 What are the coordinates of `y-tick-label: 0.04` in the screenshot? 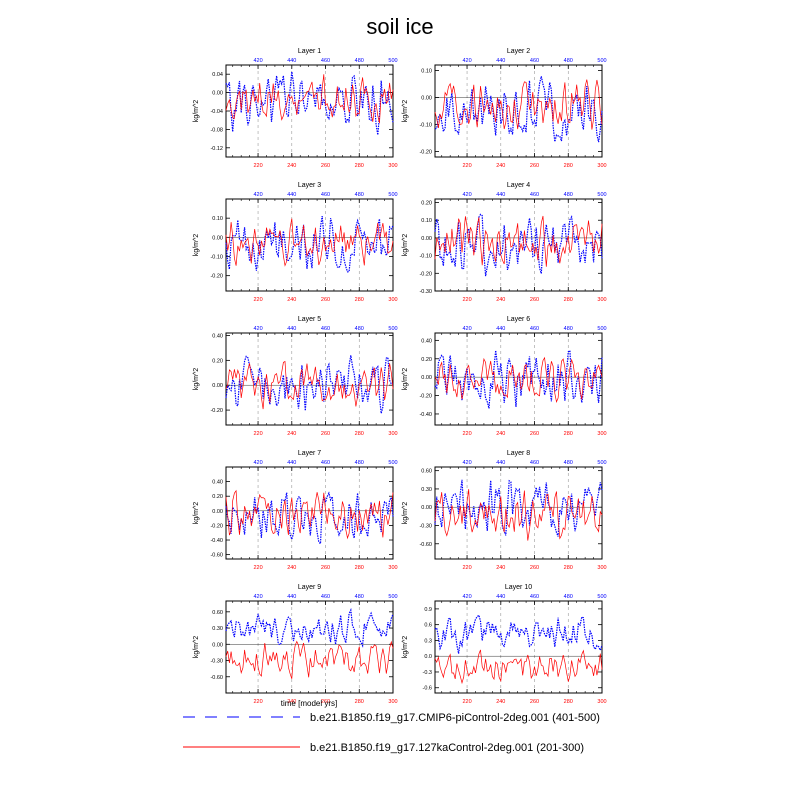 It's located at (217, 75).